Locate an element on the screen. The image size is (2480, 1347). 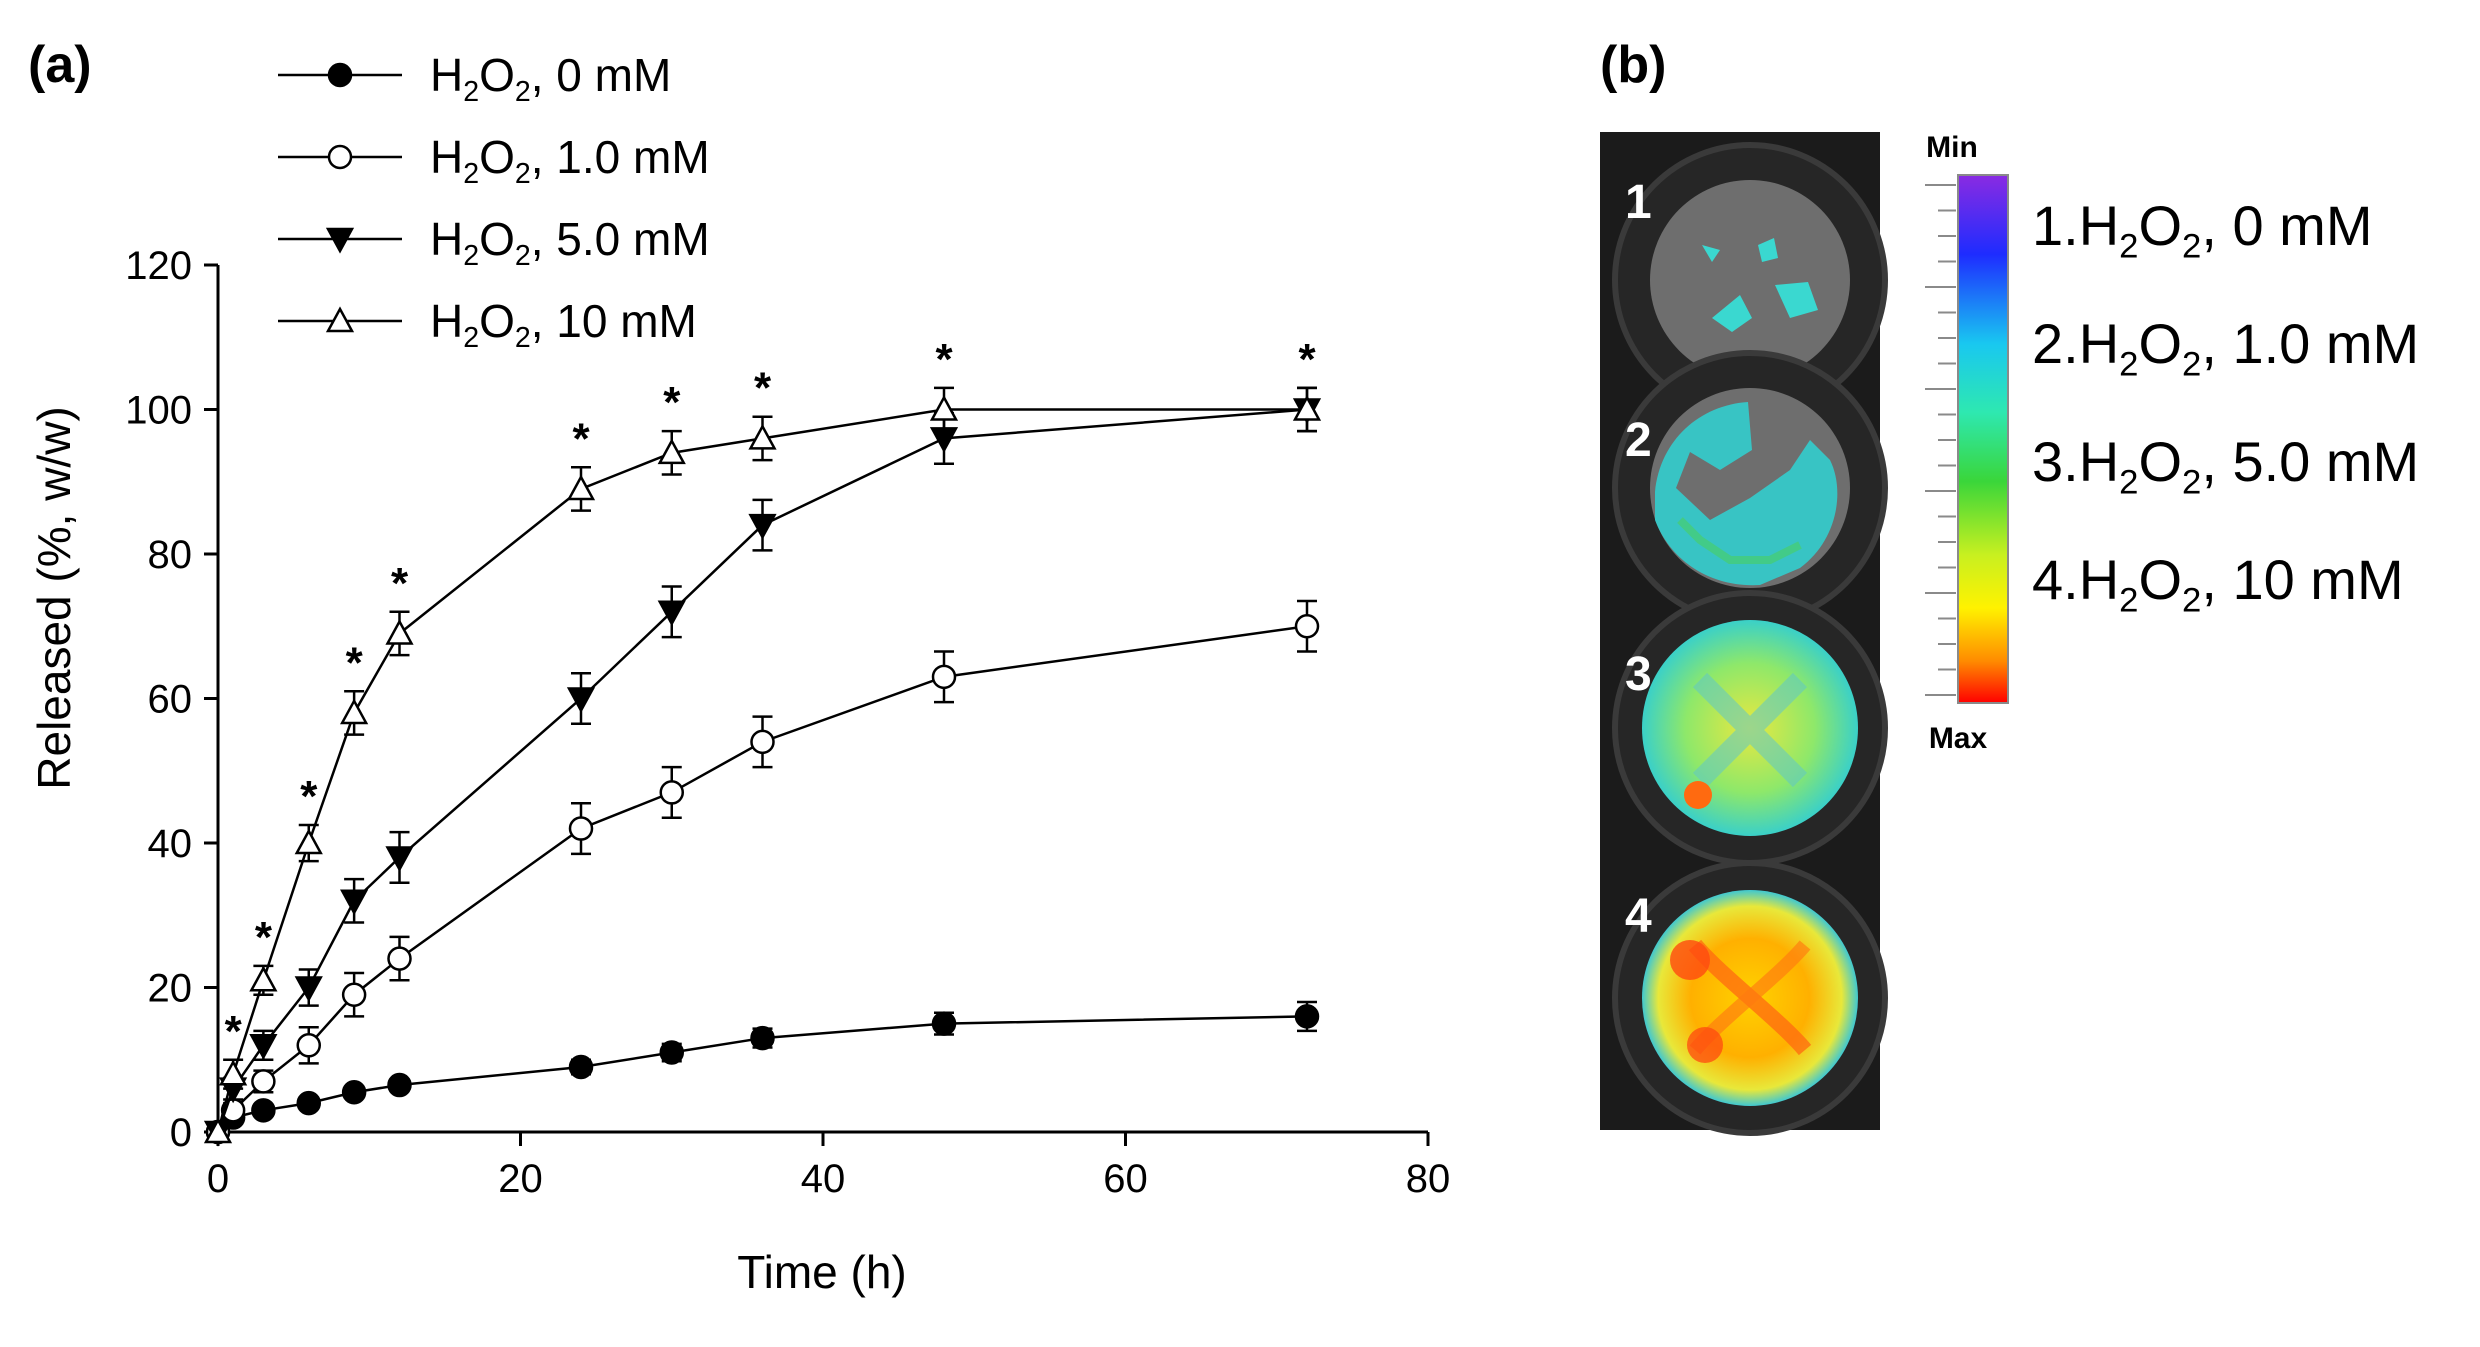
y-tick-label: 40 is located at coordinates (170, 844).